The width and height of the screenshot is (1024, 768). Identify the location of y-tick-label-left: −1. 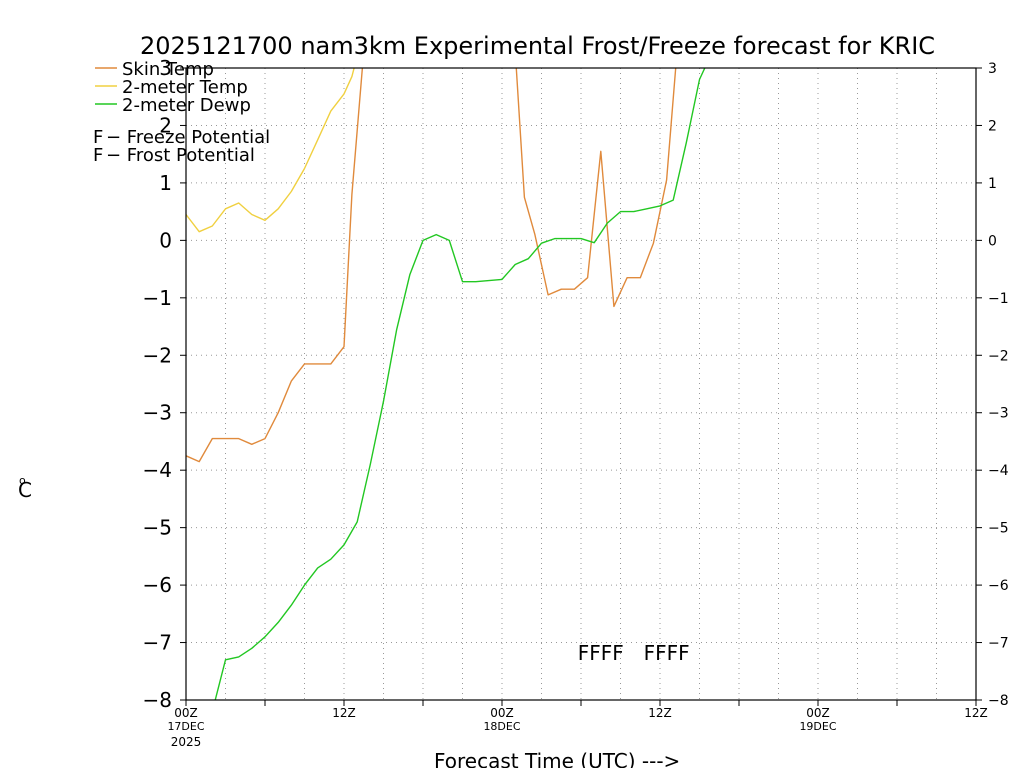
(157, 298).